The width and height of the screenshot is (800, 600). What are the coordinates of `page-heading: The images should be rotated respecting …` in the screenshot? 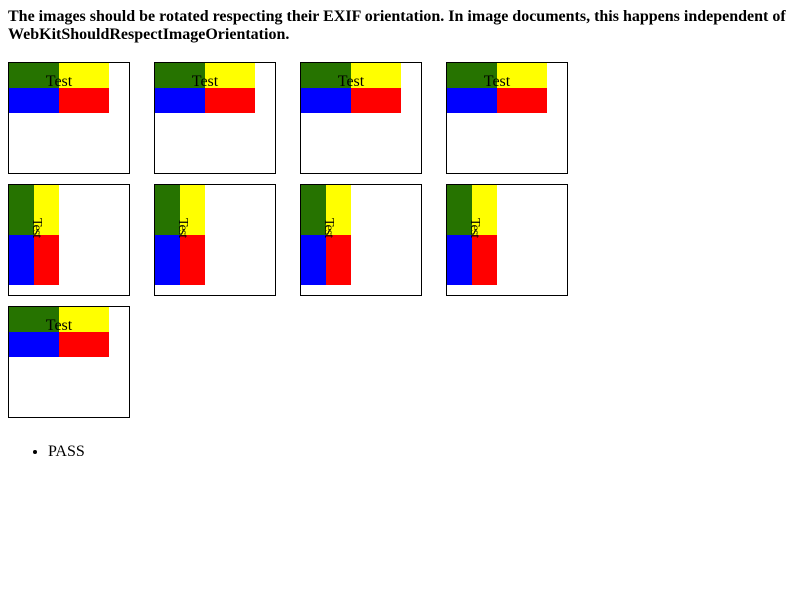 It's located at (397, 25).